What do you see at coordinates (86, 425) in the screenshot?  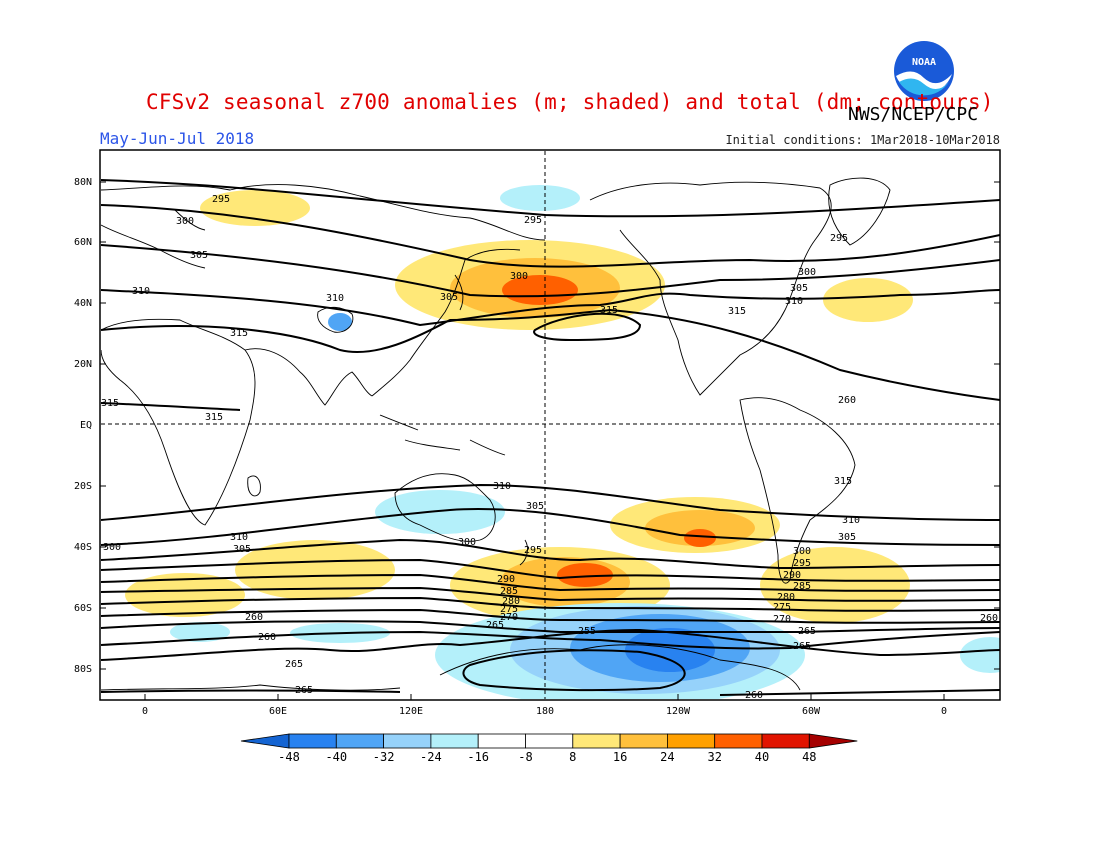 I see `lat-label-eq: EQ` at bounding box center [86, 425].